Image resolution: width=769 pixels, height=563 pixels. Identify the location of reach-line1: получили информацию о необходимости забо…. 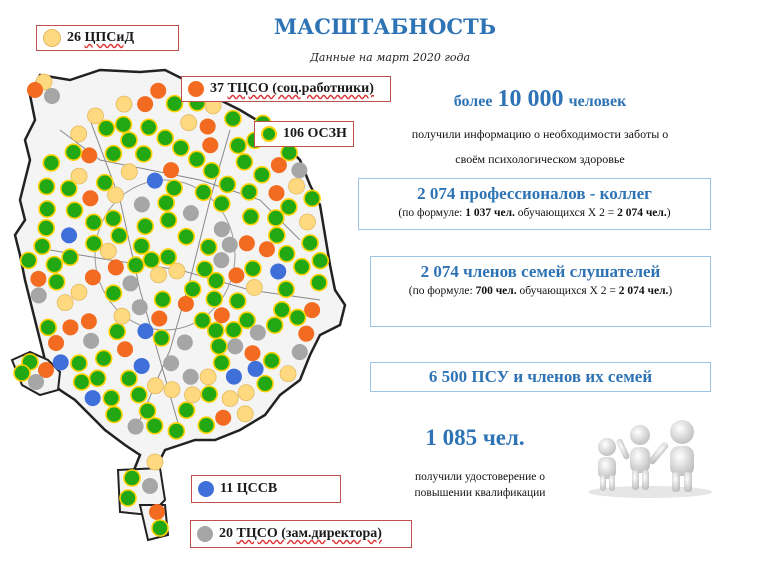
(540, 134).